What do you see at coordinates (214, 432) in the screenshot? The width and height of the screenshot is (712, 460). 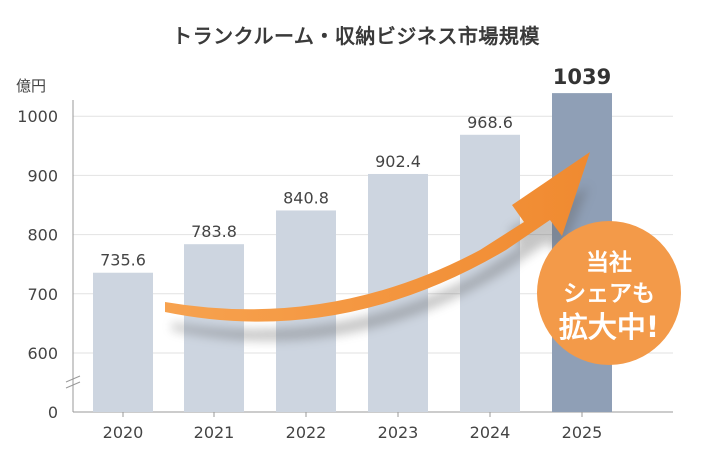 I see `x-tick-label: 2021` at bounding box center [214, 432].